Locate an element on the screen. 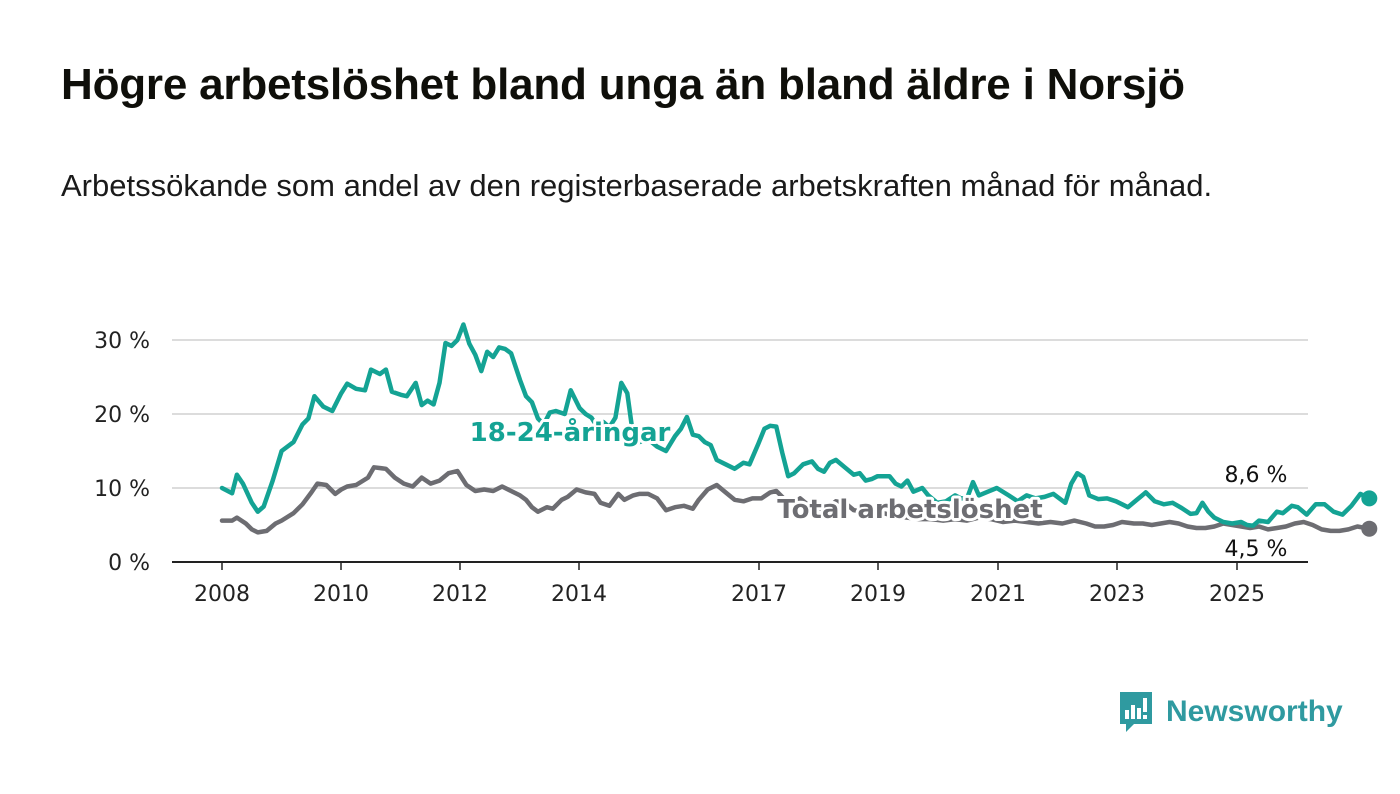 The image size is (1400, 794). x-tick-label: 2019 is located at coordinates (878, 594).